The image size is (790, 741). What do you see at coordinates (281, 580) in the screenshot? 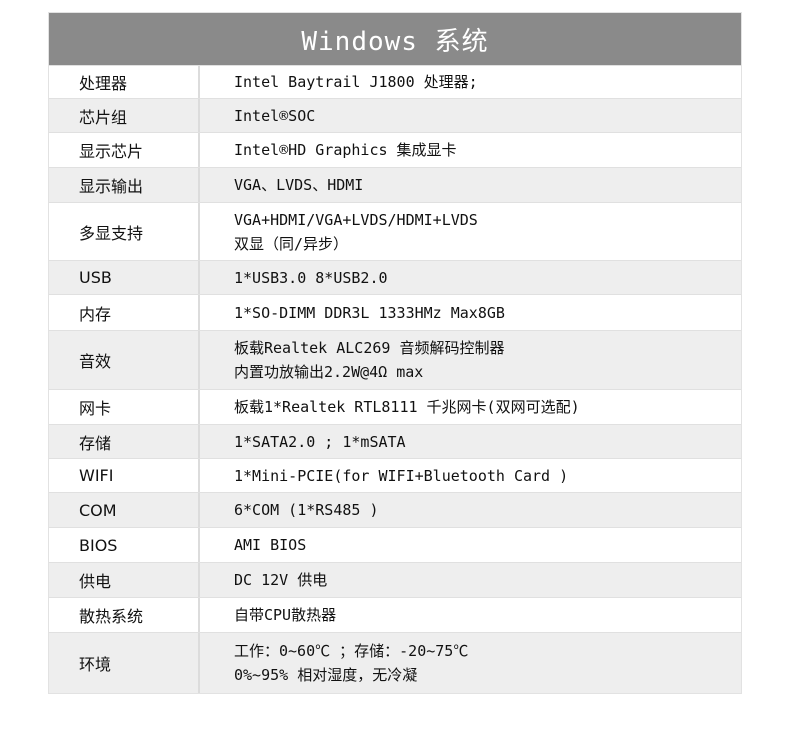
I see `spec-value-line: DC 12V 供电` at bounding box center [281, 580].